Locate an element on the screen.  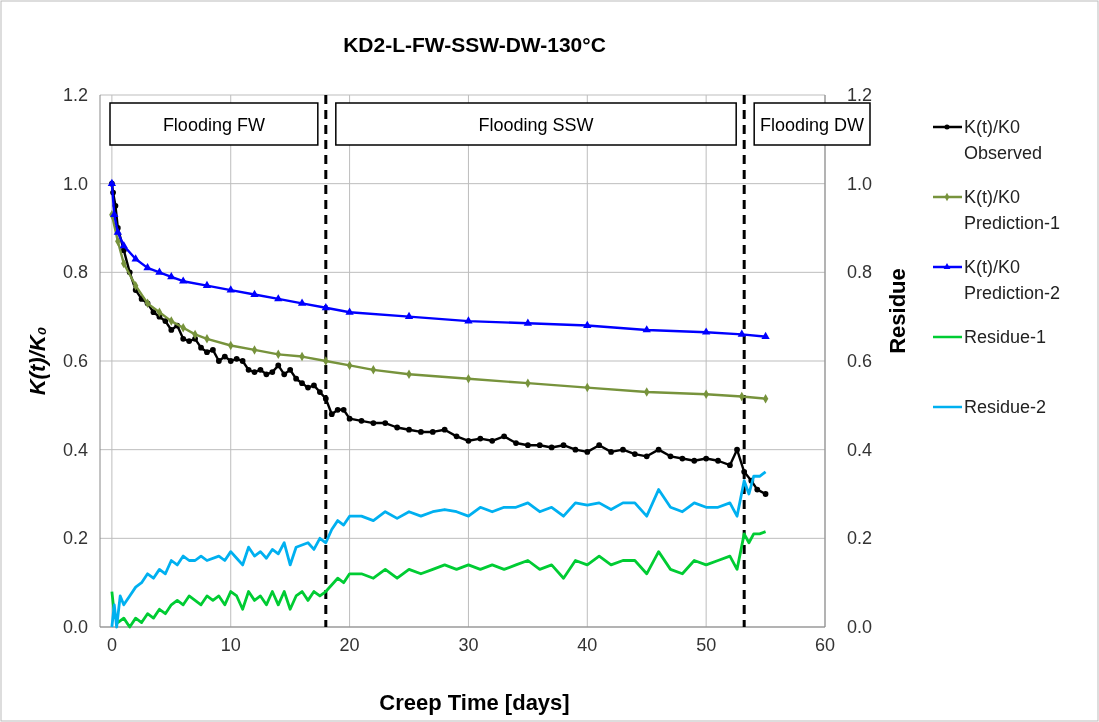
legend-label: Residue-2 is located at coordinates (1005, 407).